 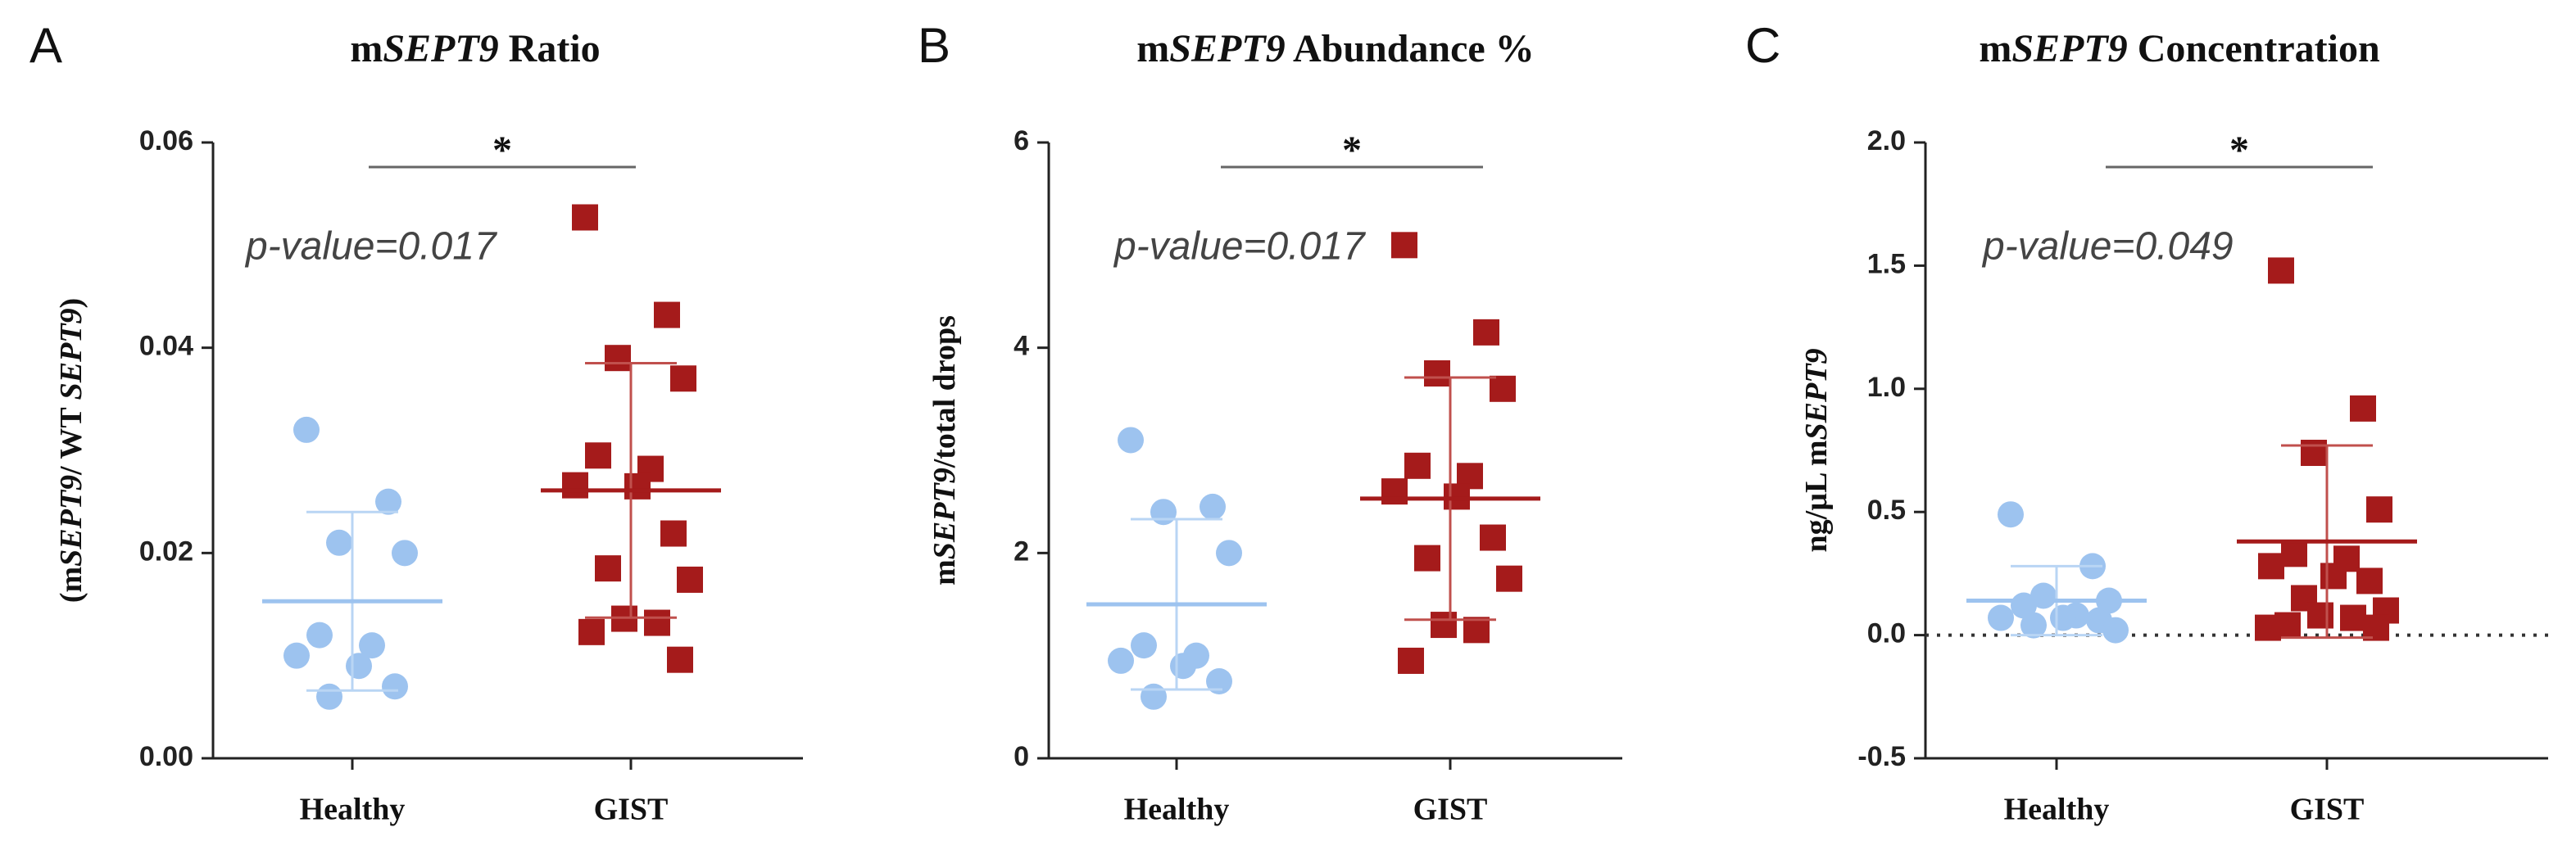 What do you see at coordinates (944, 392) in the screenshot?
I see `y-axis-label-part: /total drops` at bounding box center [944, 392].